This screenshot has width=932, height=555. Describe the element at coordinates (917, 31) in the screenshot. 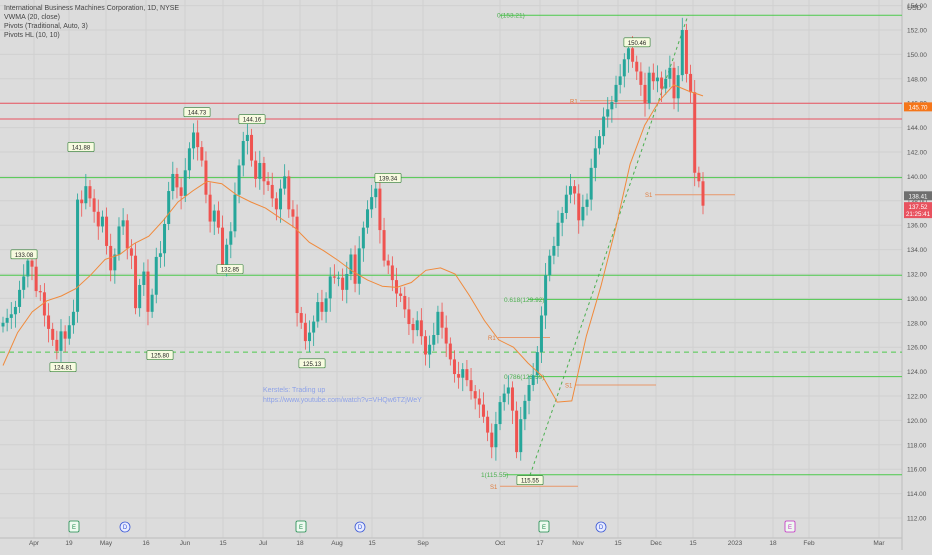

I see `y-tick-label: 152.00` at that location.